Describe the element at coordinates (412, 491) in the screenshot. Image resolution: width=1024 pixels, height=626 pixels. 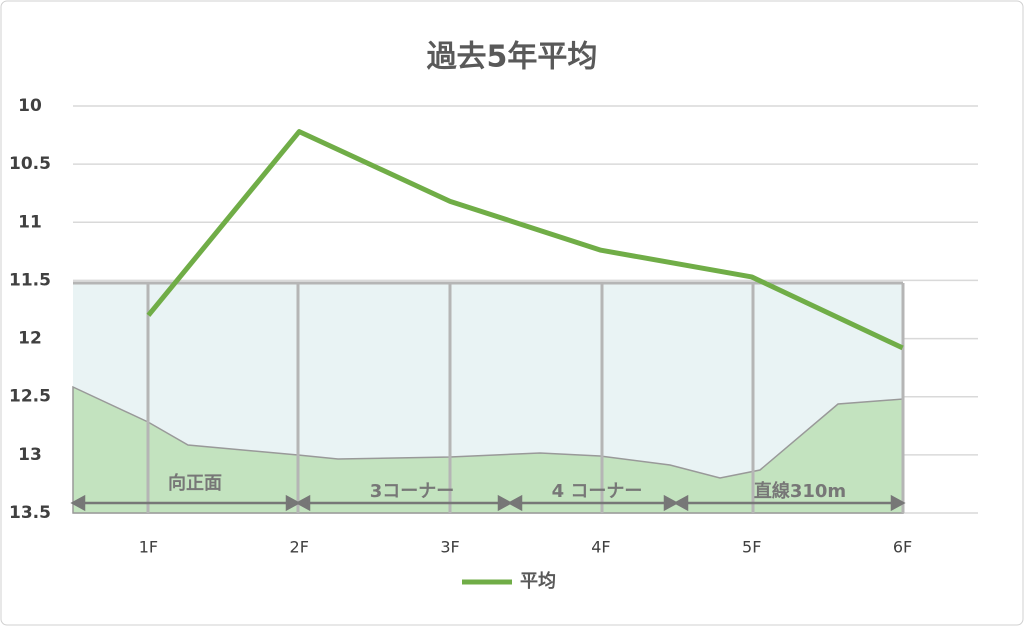
I see `annotation: 3コーナー` at that location.